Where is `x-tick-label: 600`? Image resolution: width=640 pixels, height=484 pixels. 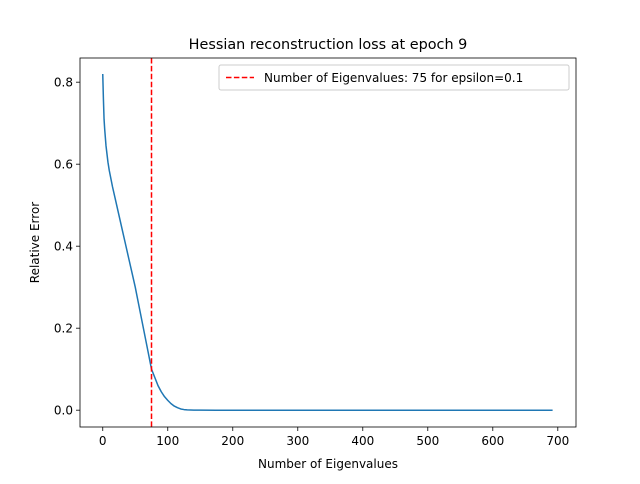 x-tick-label: 600 is located at coordinates (492, 441).